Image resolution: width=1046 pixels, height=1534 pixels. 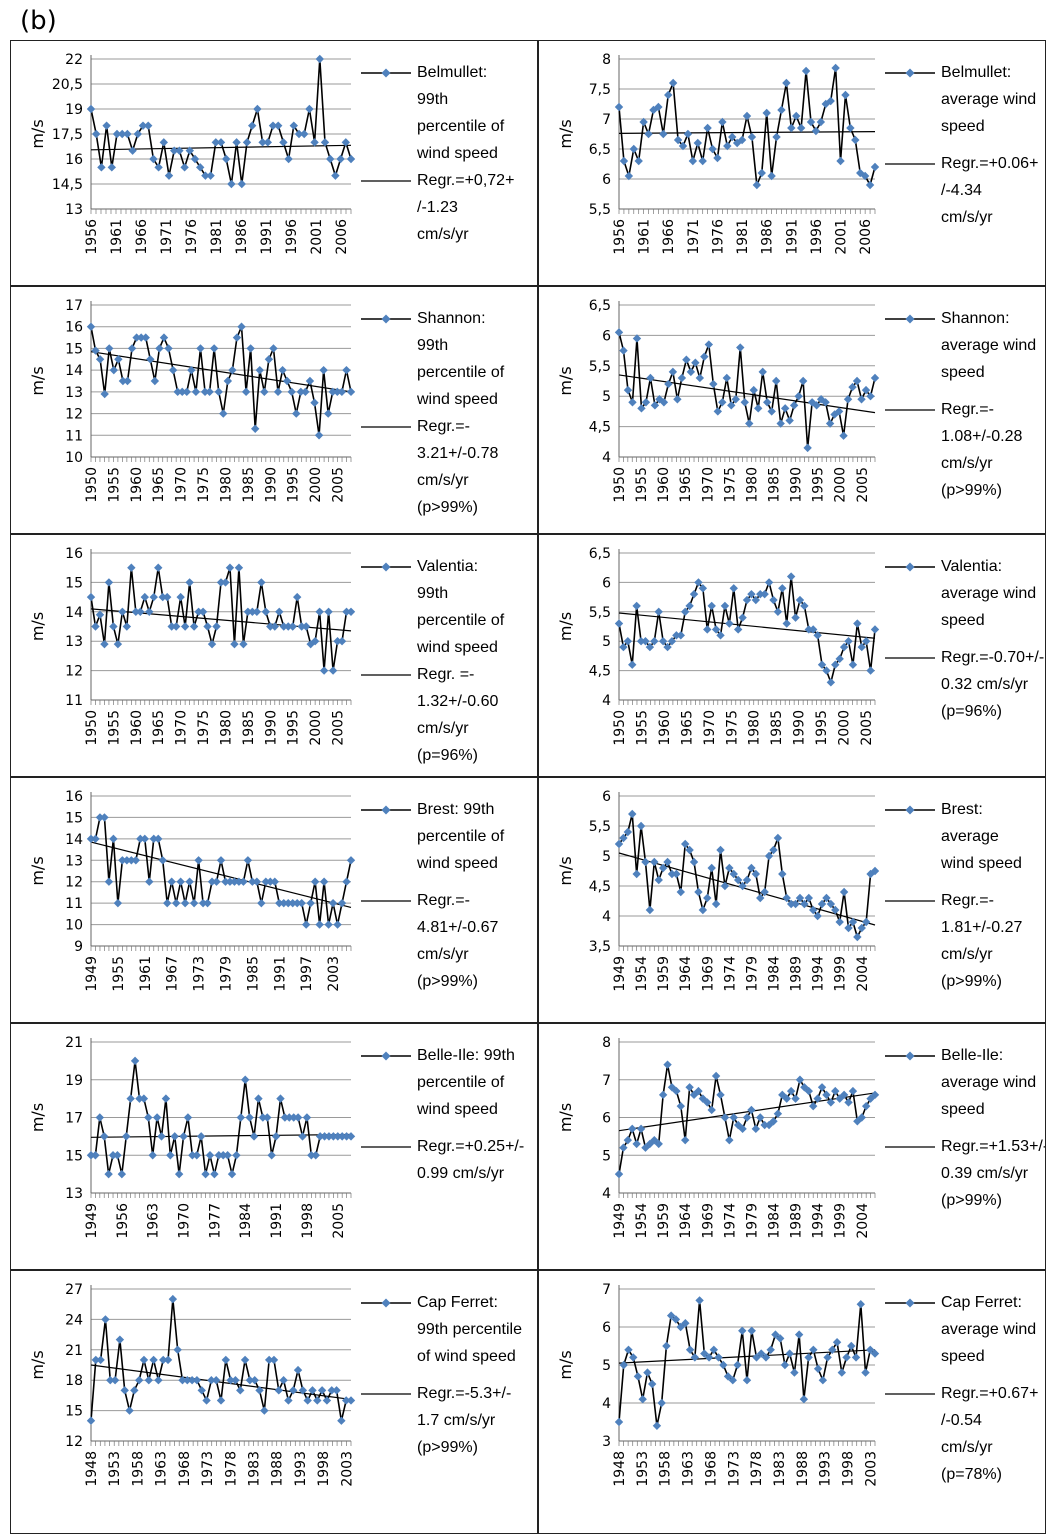 What do you see at coordinates (989, 593) in the screenshot?
I see `legend-series-text: average wind` at bounding box center [989, 593].